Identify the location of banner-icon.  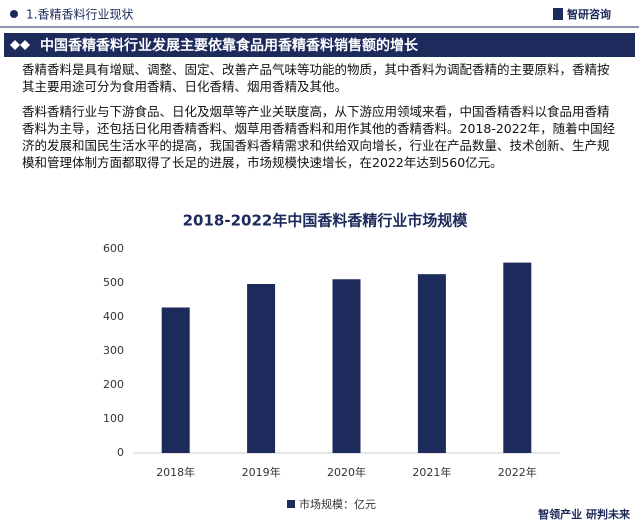
(20, 45).